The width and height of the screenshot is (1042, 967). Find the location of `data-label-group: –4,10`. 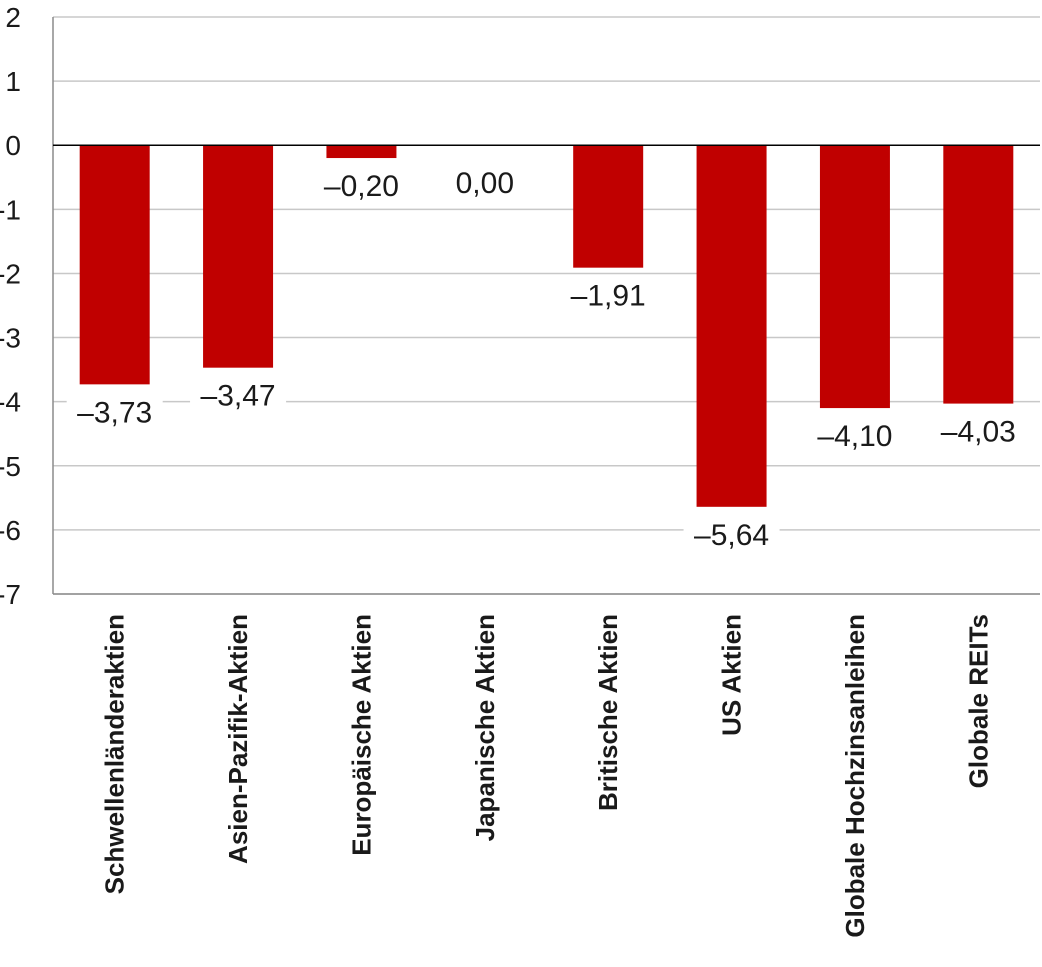

data-label-group: –4,10 is located at coordinates (854, 437).